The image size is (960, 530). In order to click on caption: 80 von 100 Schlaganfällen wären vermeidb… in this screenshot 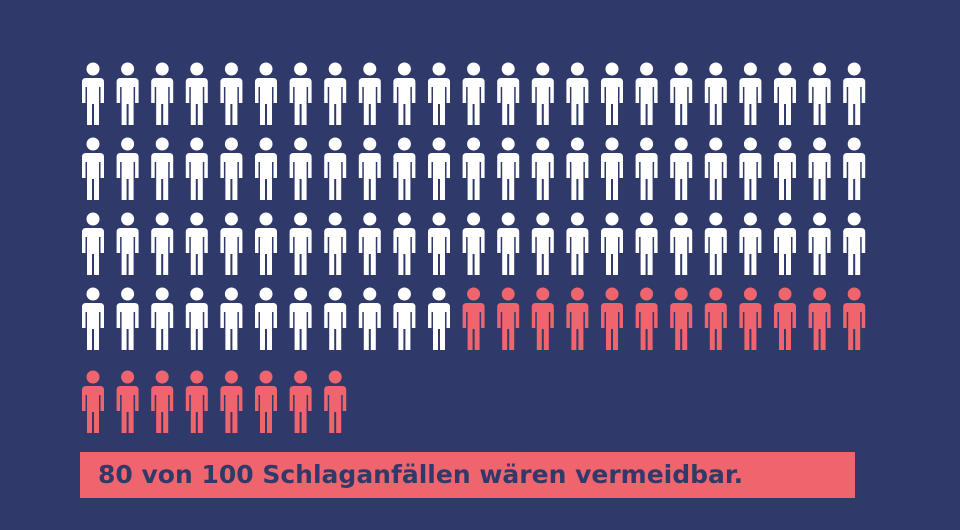, I will do `click(420, 474)`.